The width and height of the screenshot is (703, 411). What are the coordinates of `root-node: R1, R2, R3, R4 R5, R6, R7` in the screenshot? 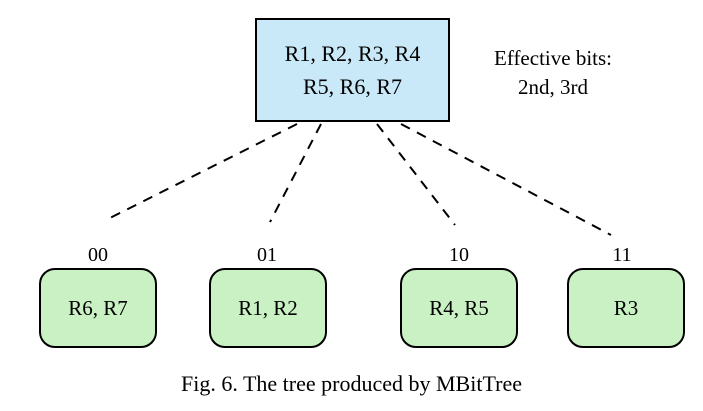 It's located at (352, 70).